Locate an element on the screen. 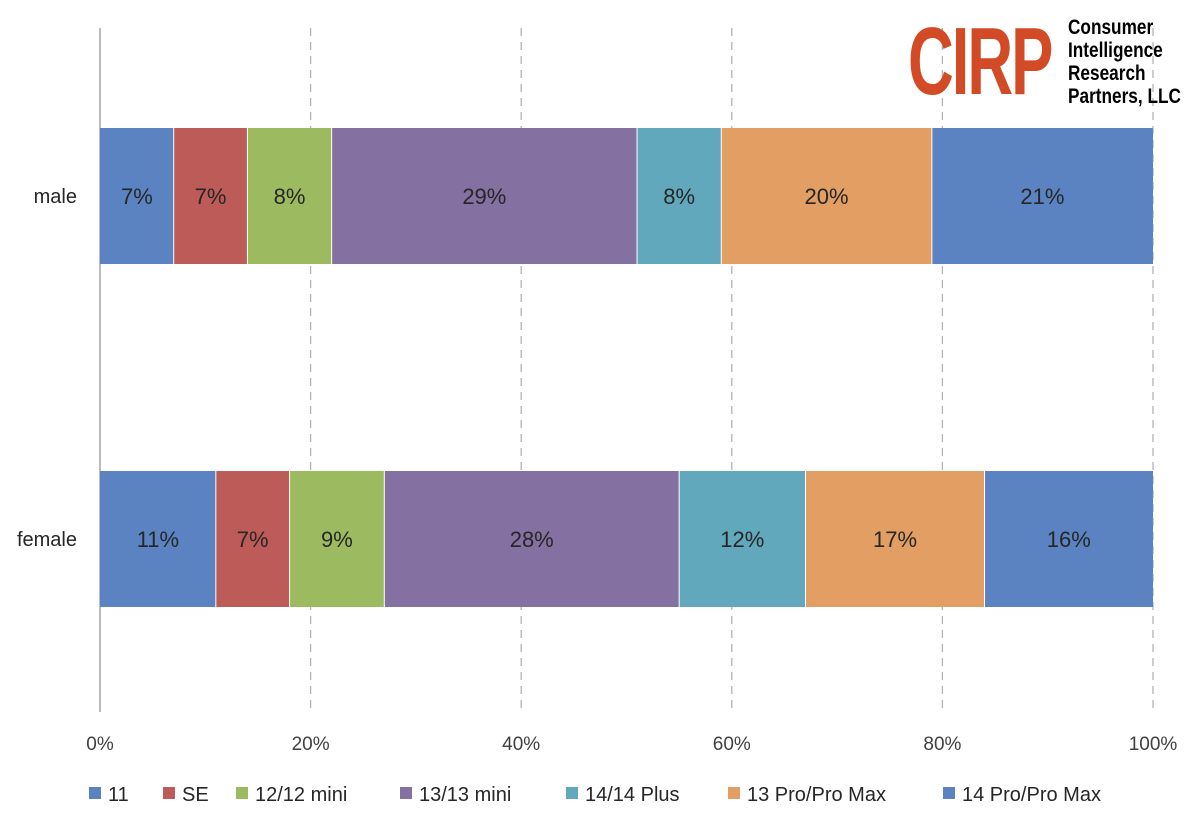  category-label: female is located at coordinates (47, 540).